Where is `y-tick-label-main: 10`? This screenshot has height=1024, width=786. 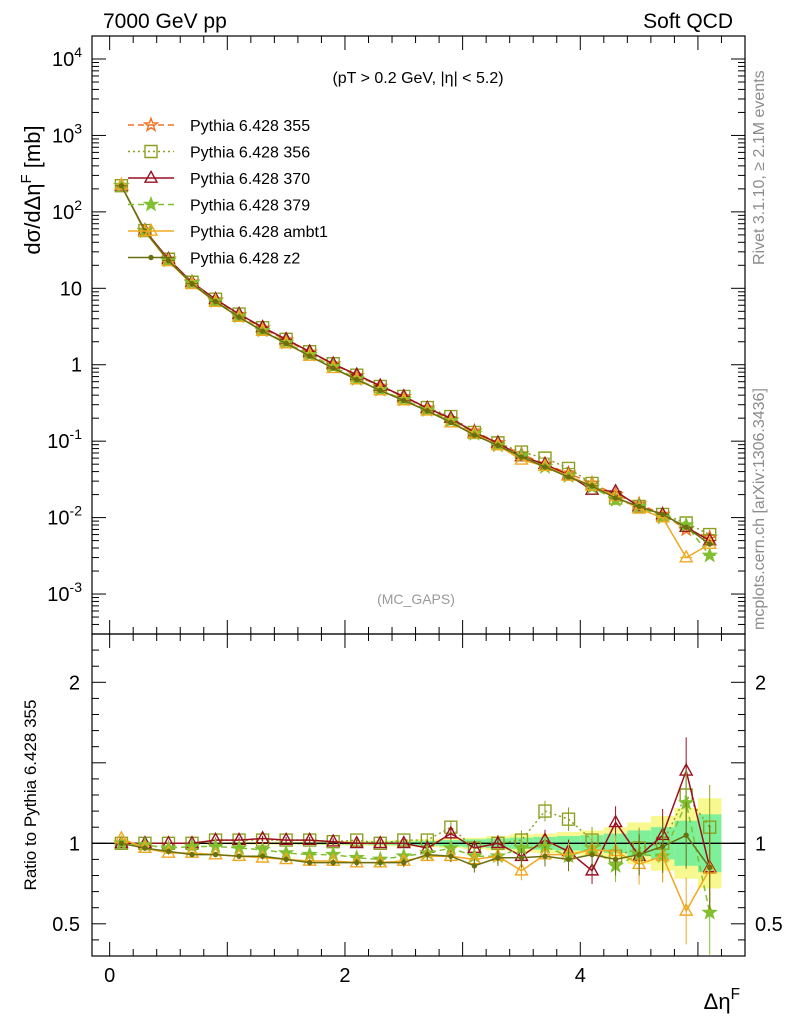 y-tick-label-main: 10 is located at coordinates (71, 289).